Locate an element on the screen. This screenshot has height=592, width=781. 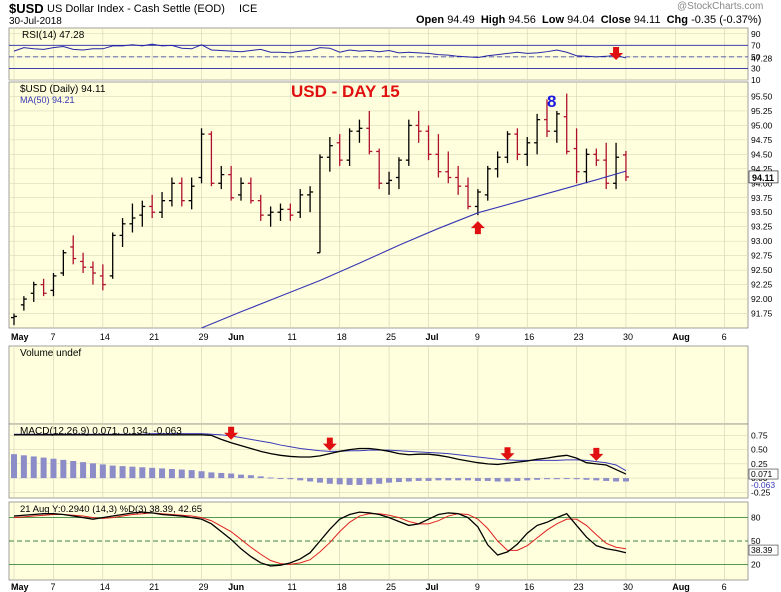
price-legend: $USD (Daily) 94.11 is located at coordinates (63, 89).